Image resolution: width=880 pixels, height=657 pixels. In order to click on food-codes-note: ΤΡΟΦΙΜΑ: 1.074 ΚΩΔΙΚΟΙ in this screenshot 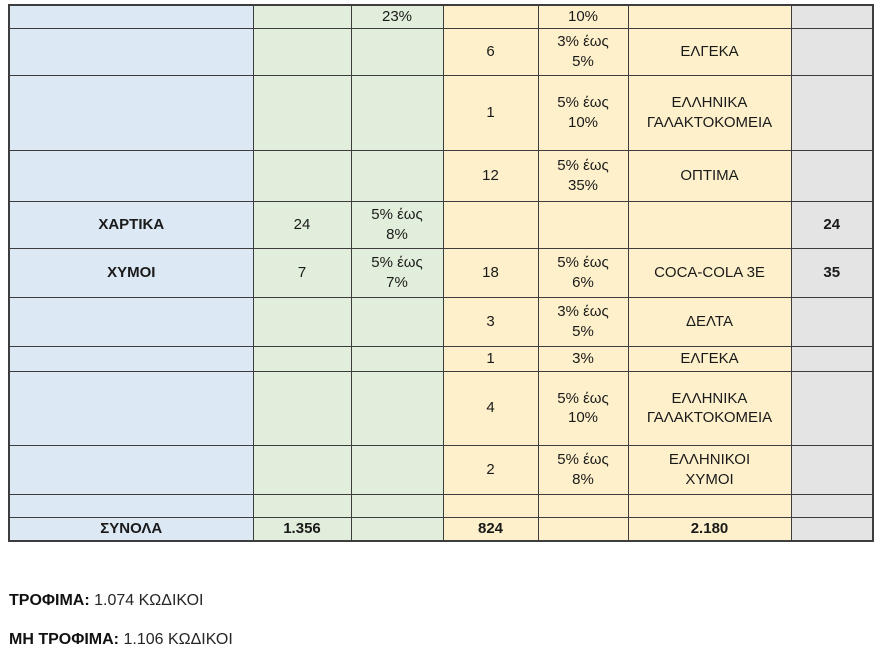, I will do `click(106, 601)`.